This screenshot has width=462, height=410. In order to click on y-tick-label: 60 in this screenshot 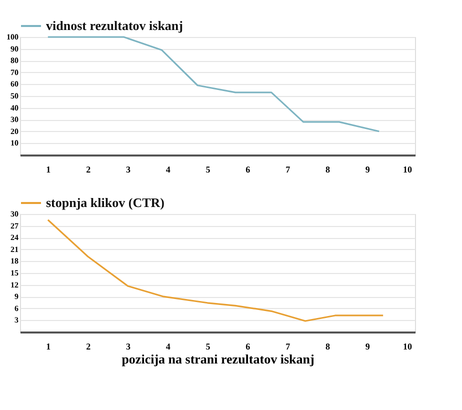, I will do `click(14, 84)`.